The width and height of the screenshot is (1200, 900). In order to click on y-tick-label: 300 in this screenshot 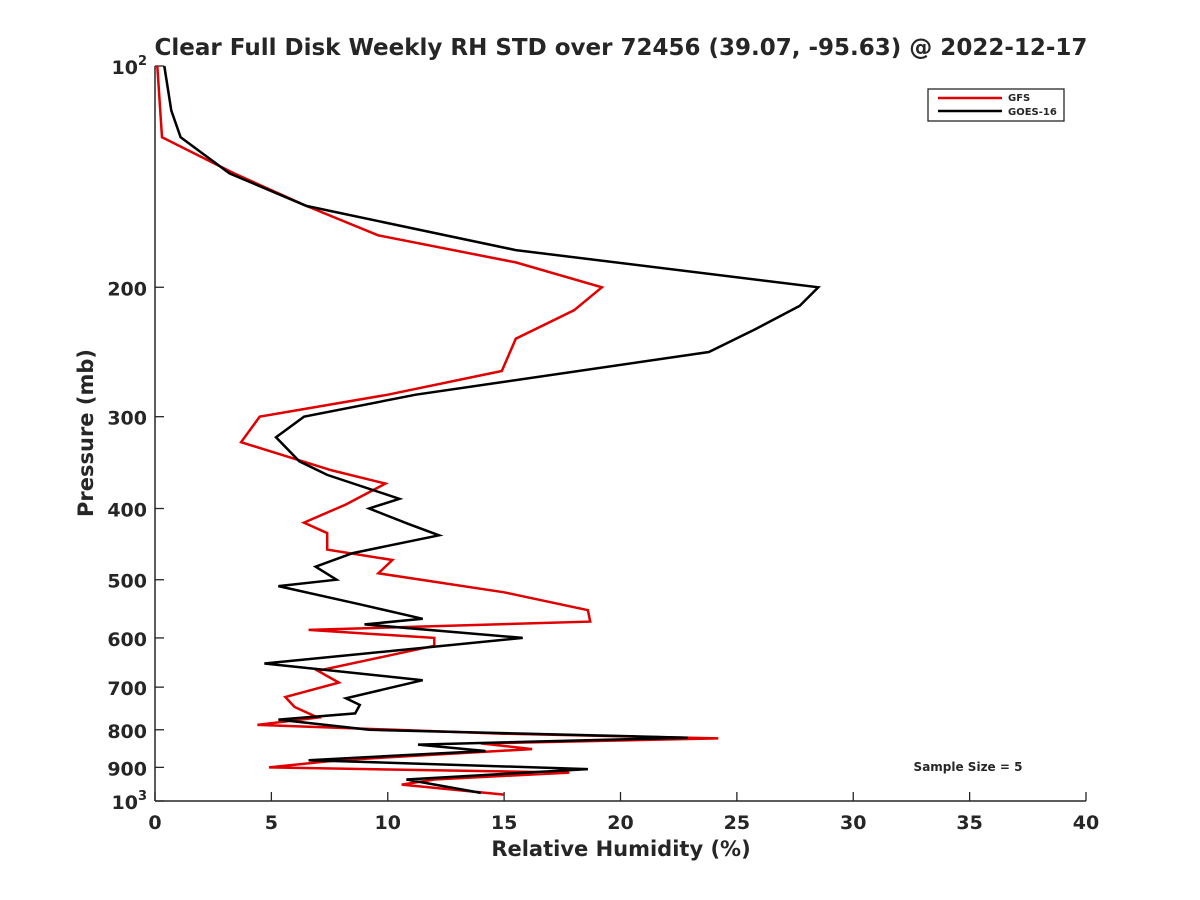, I will do `click(127, 419)`.